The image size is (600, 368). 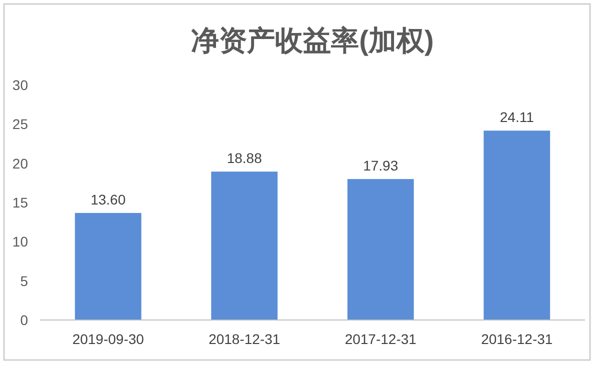 I want to click on y-tick-label: 30, so click(x=20, y=85).